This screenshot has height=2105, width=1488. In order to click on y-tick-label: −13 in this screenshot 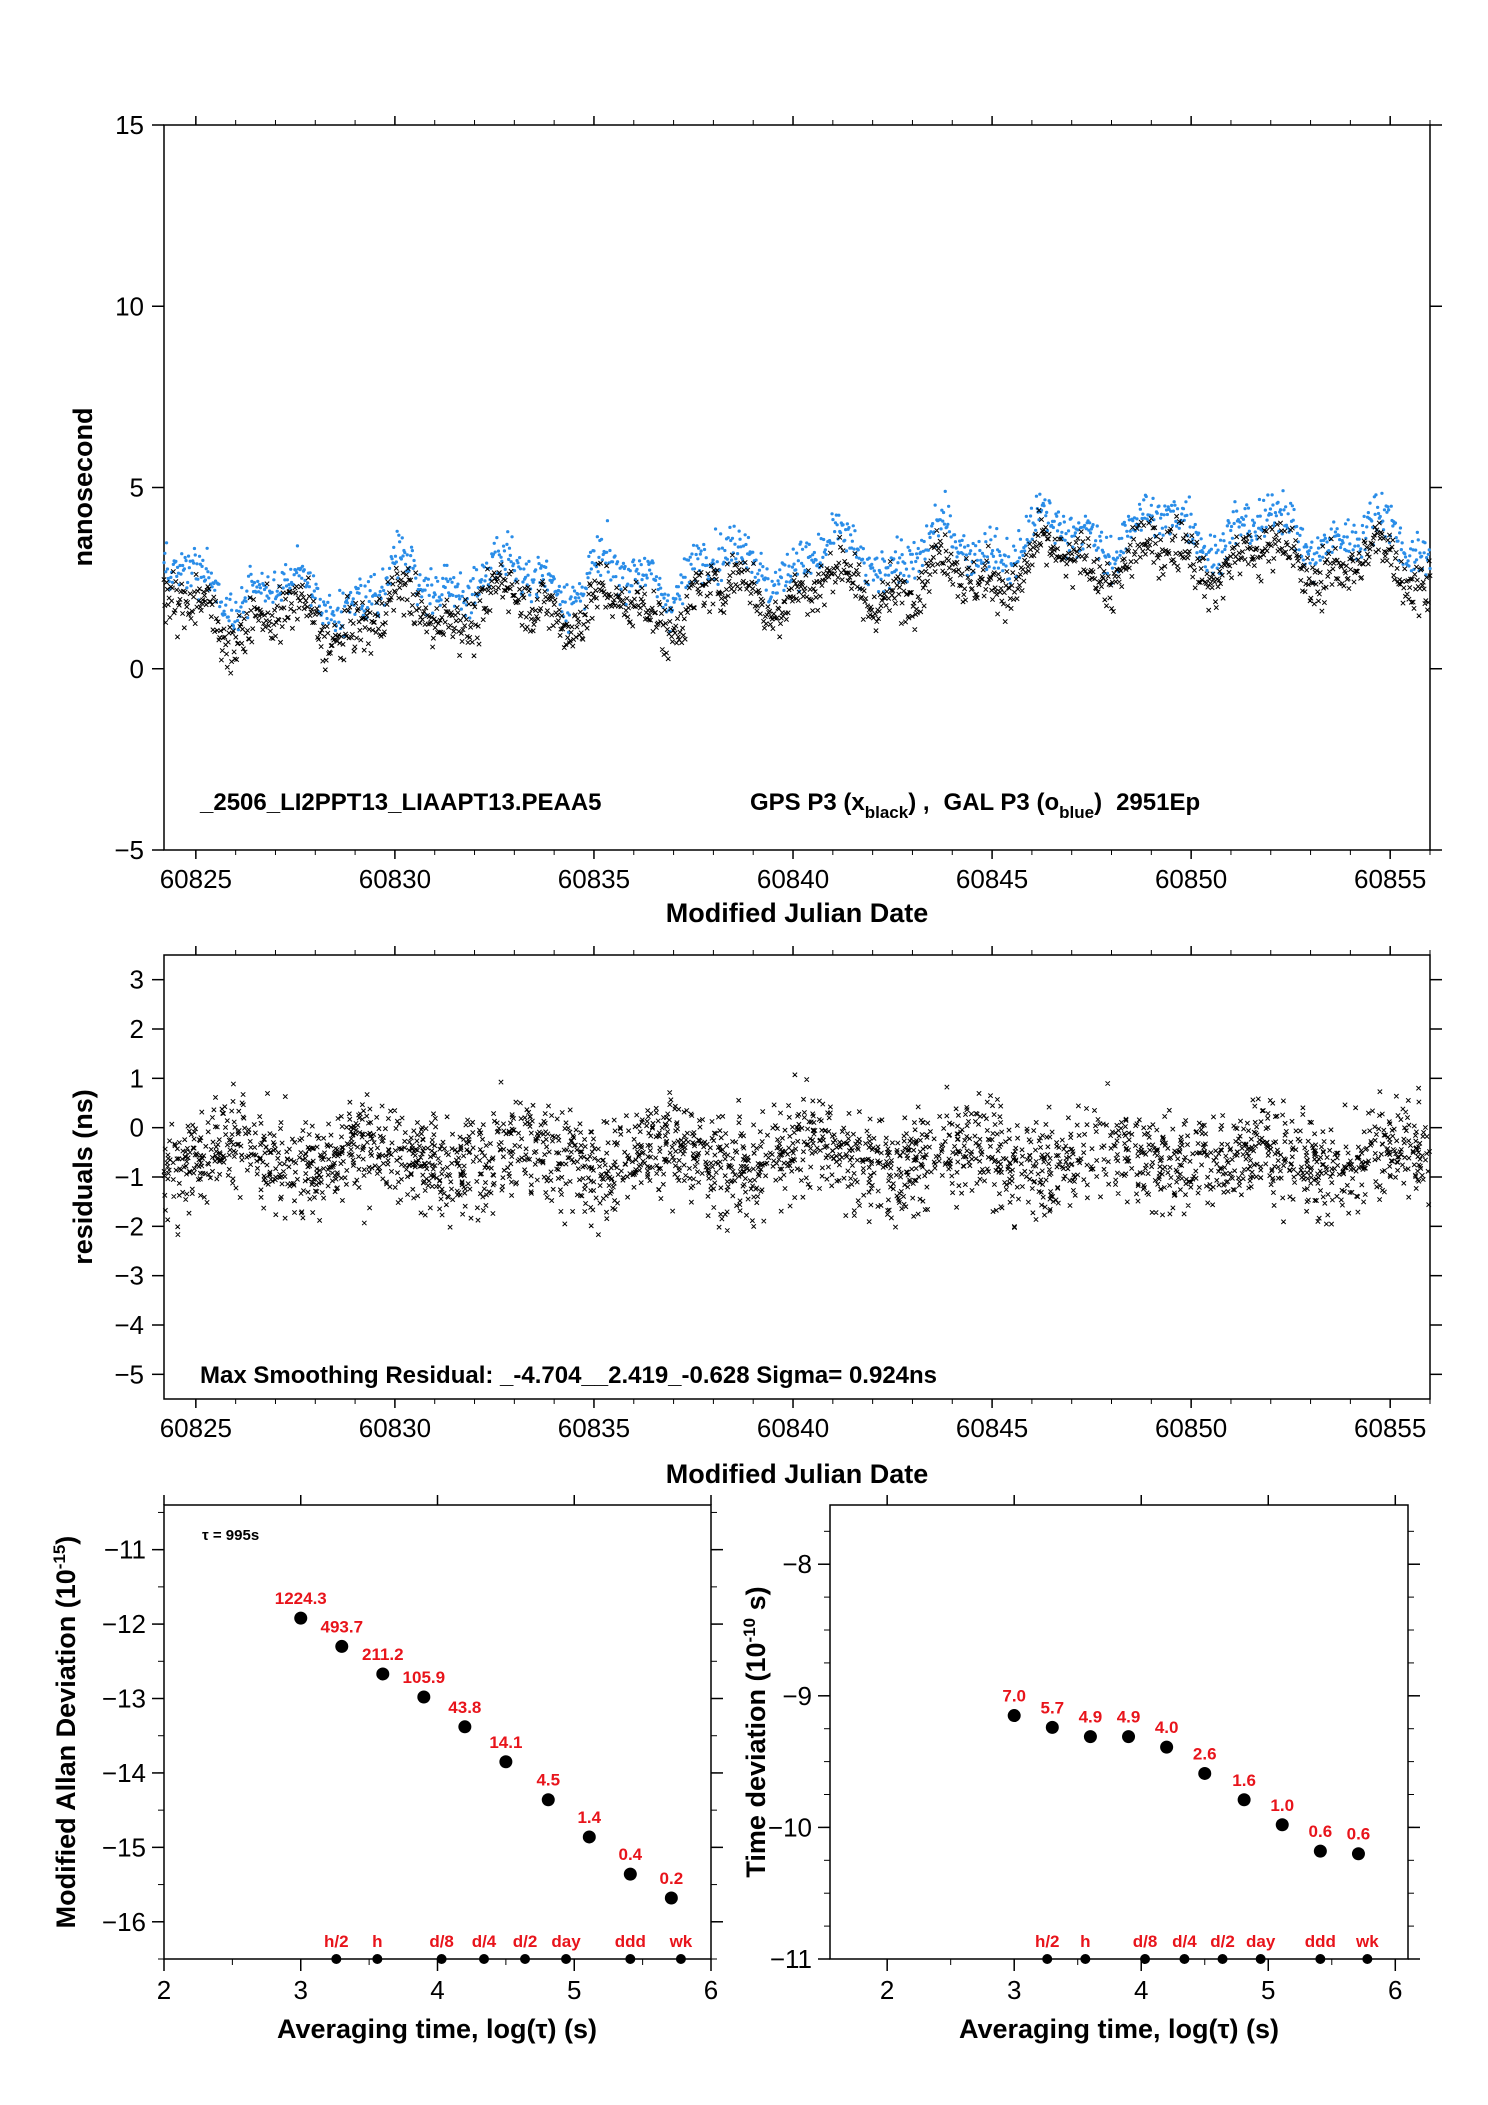, I will do `click(124, 1699)`.